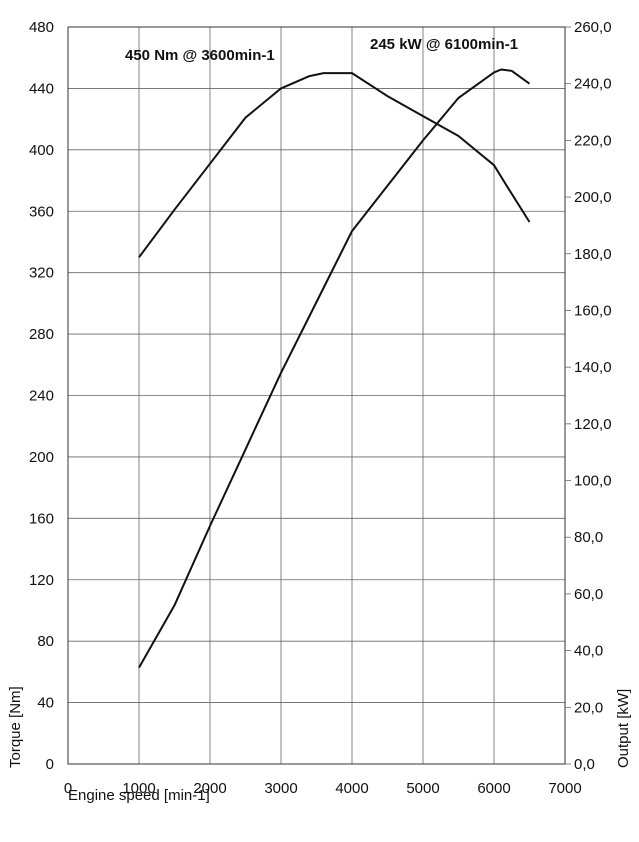 Image resolution: width=639 pixels, height=842 pixels. I want to click on y-left-tick-label: 160, so click(41, 518).